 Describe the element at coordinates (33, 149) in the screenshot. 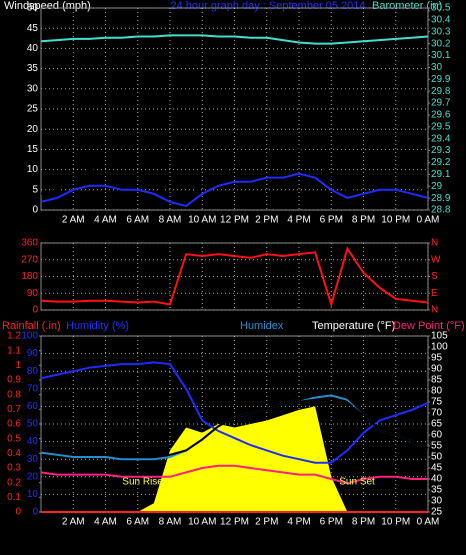

I see `y-tick-label: 15` at that location.